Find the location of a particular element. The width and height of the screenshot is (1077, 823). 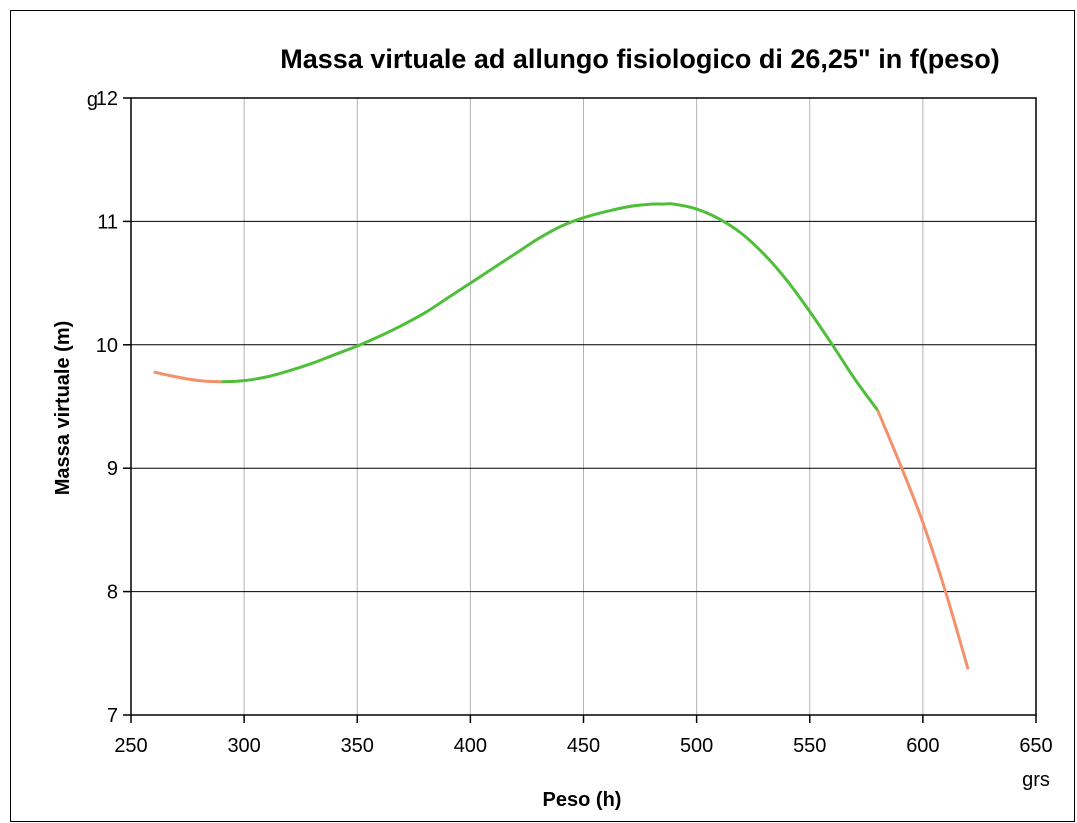

x-unit-label: grs is located at coordinates (1036, 780).